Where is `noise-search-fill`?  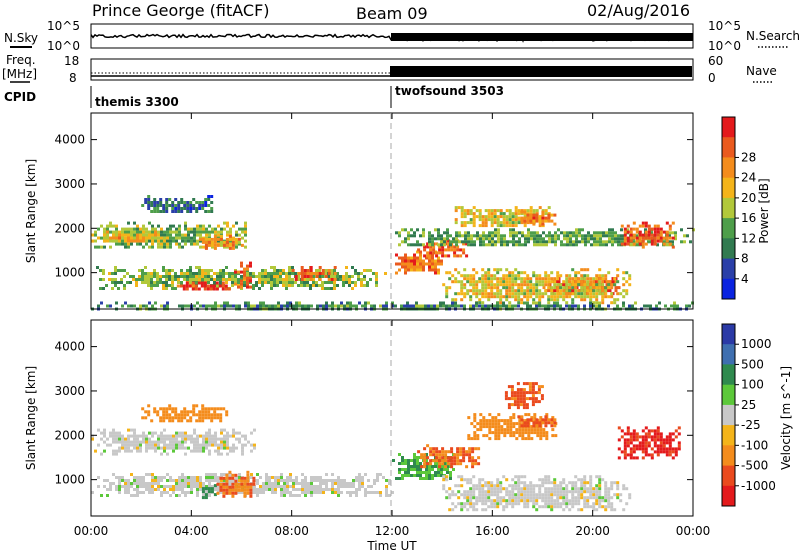
noise-search-fill is located at coordinates (542, 37).